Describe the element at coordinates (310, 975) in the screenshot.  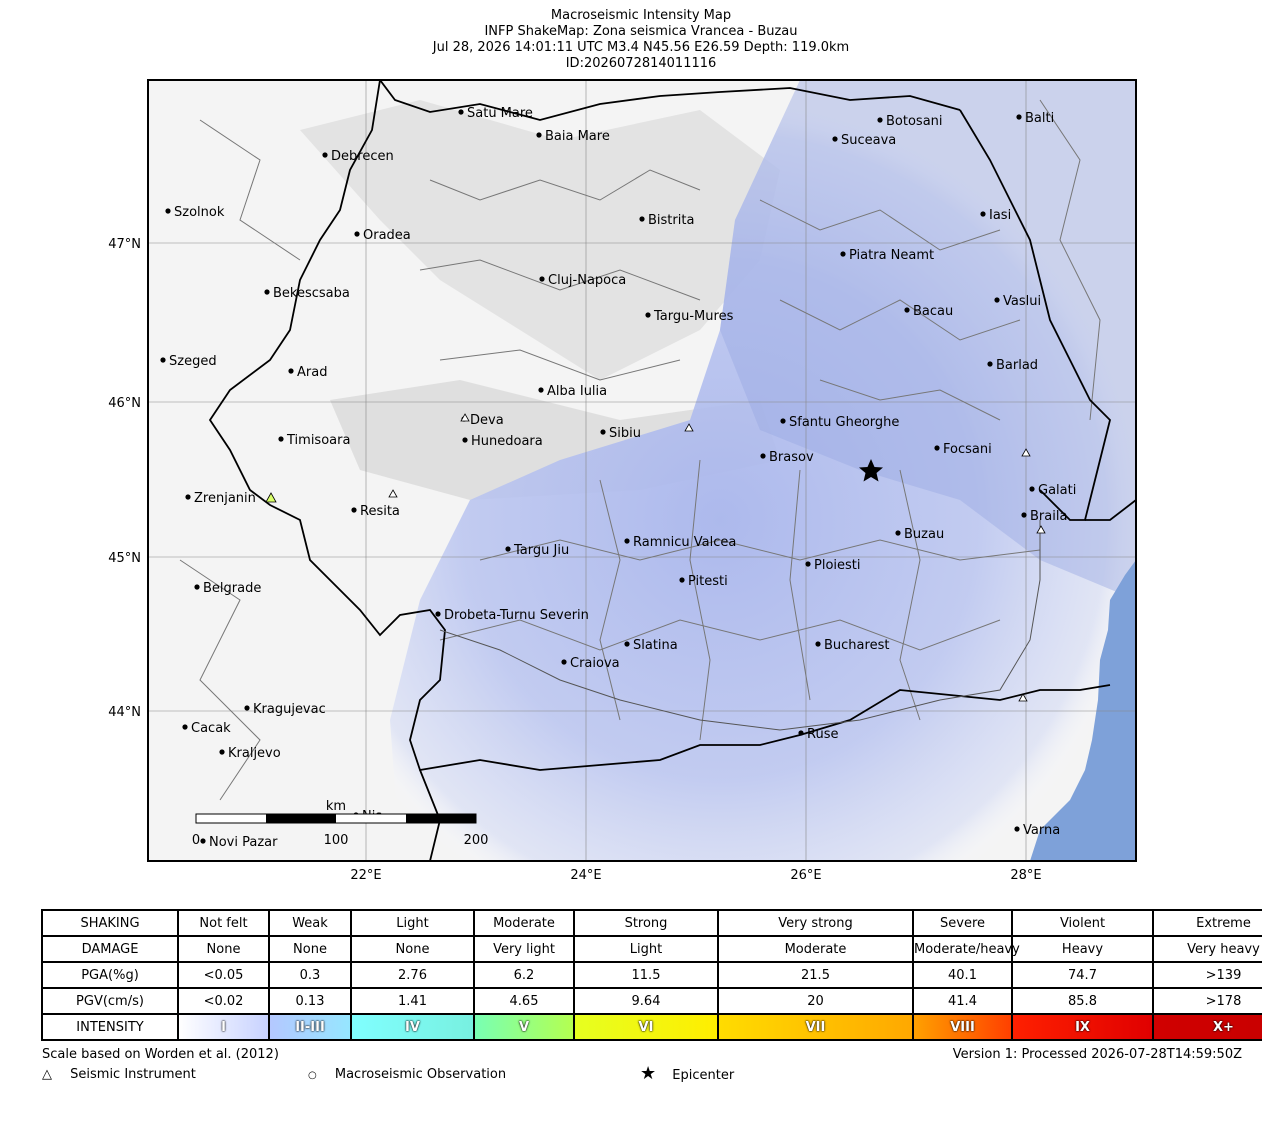
I see `legend-cell: 0.3` at that location.